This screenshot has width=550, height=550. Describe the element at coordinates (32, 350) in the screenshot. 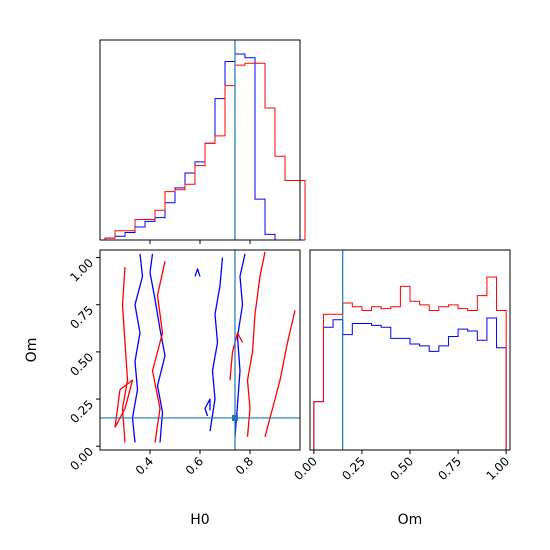

I see `ylabel-om: Om` at that location.